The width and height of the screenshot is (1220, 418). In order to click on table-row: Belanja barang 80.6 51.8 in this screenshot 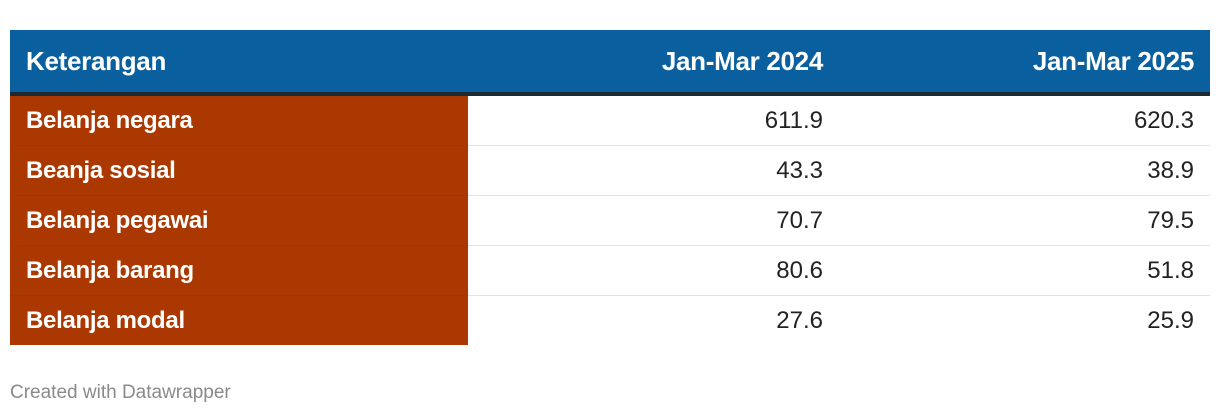, I will do `click(610, 270)`.